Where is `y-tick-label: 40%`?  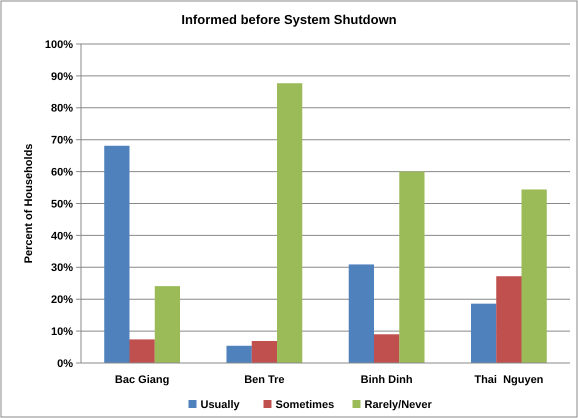 y-tick-label: 40% is located at coordinates (62, 236).